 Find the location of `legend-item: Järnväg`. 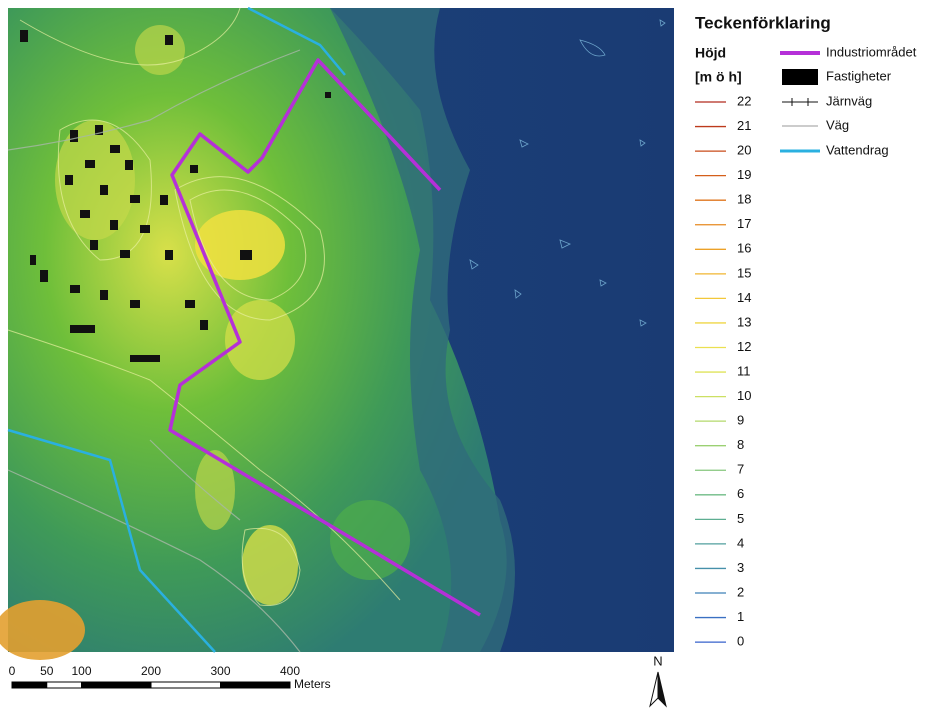

legend-item: Järnväg is located at coordinates (849, 100).